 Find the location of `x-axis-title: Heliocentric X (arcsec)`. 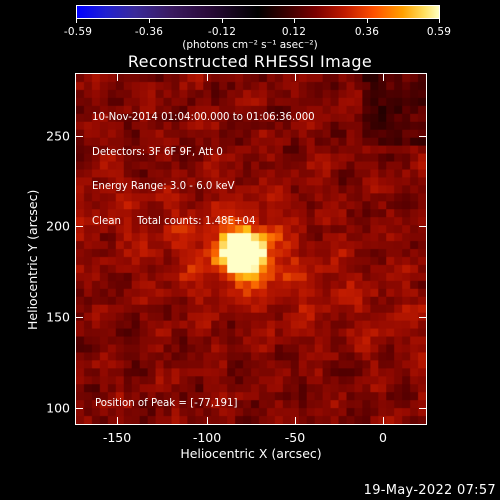

x-axis-title: Heliocentric X (arcsec) is located at coordinates (251, 453).